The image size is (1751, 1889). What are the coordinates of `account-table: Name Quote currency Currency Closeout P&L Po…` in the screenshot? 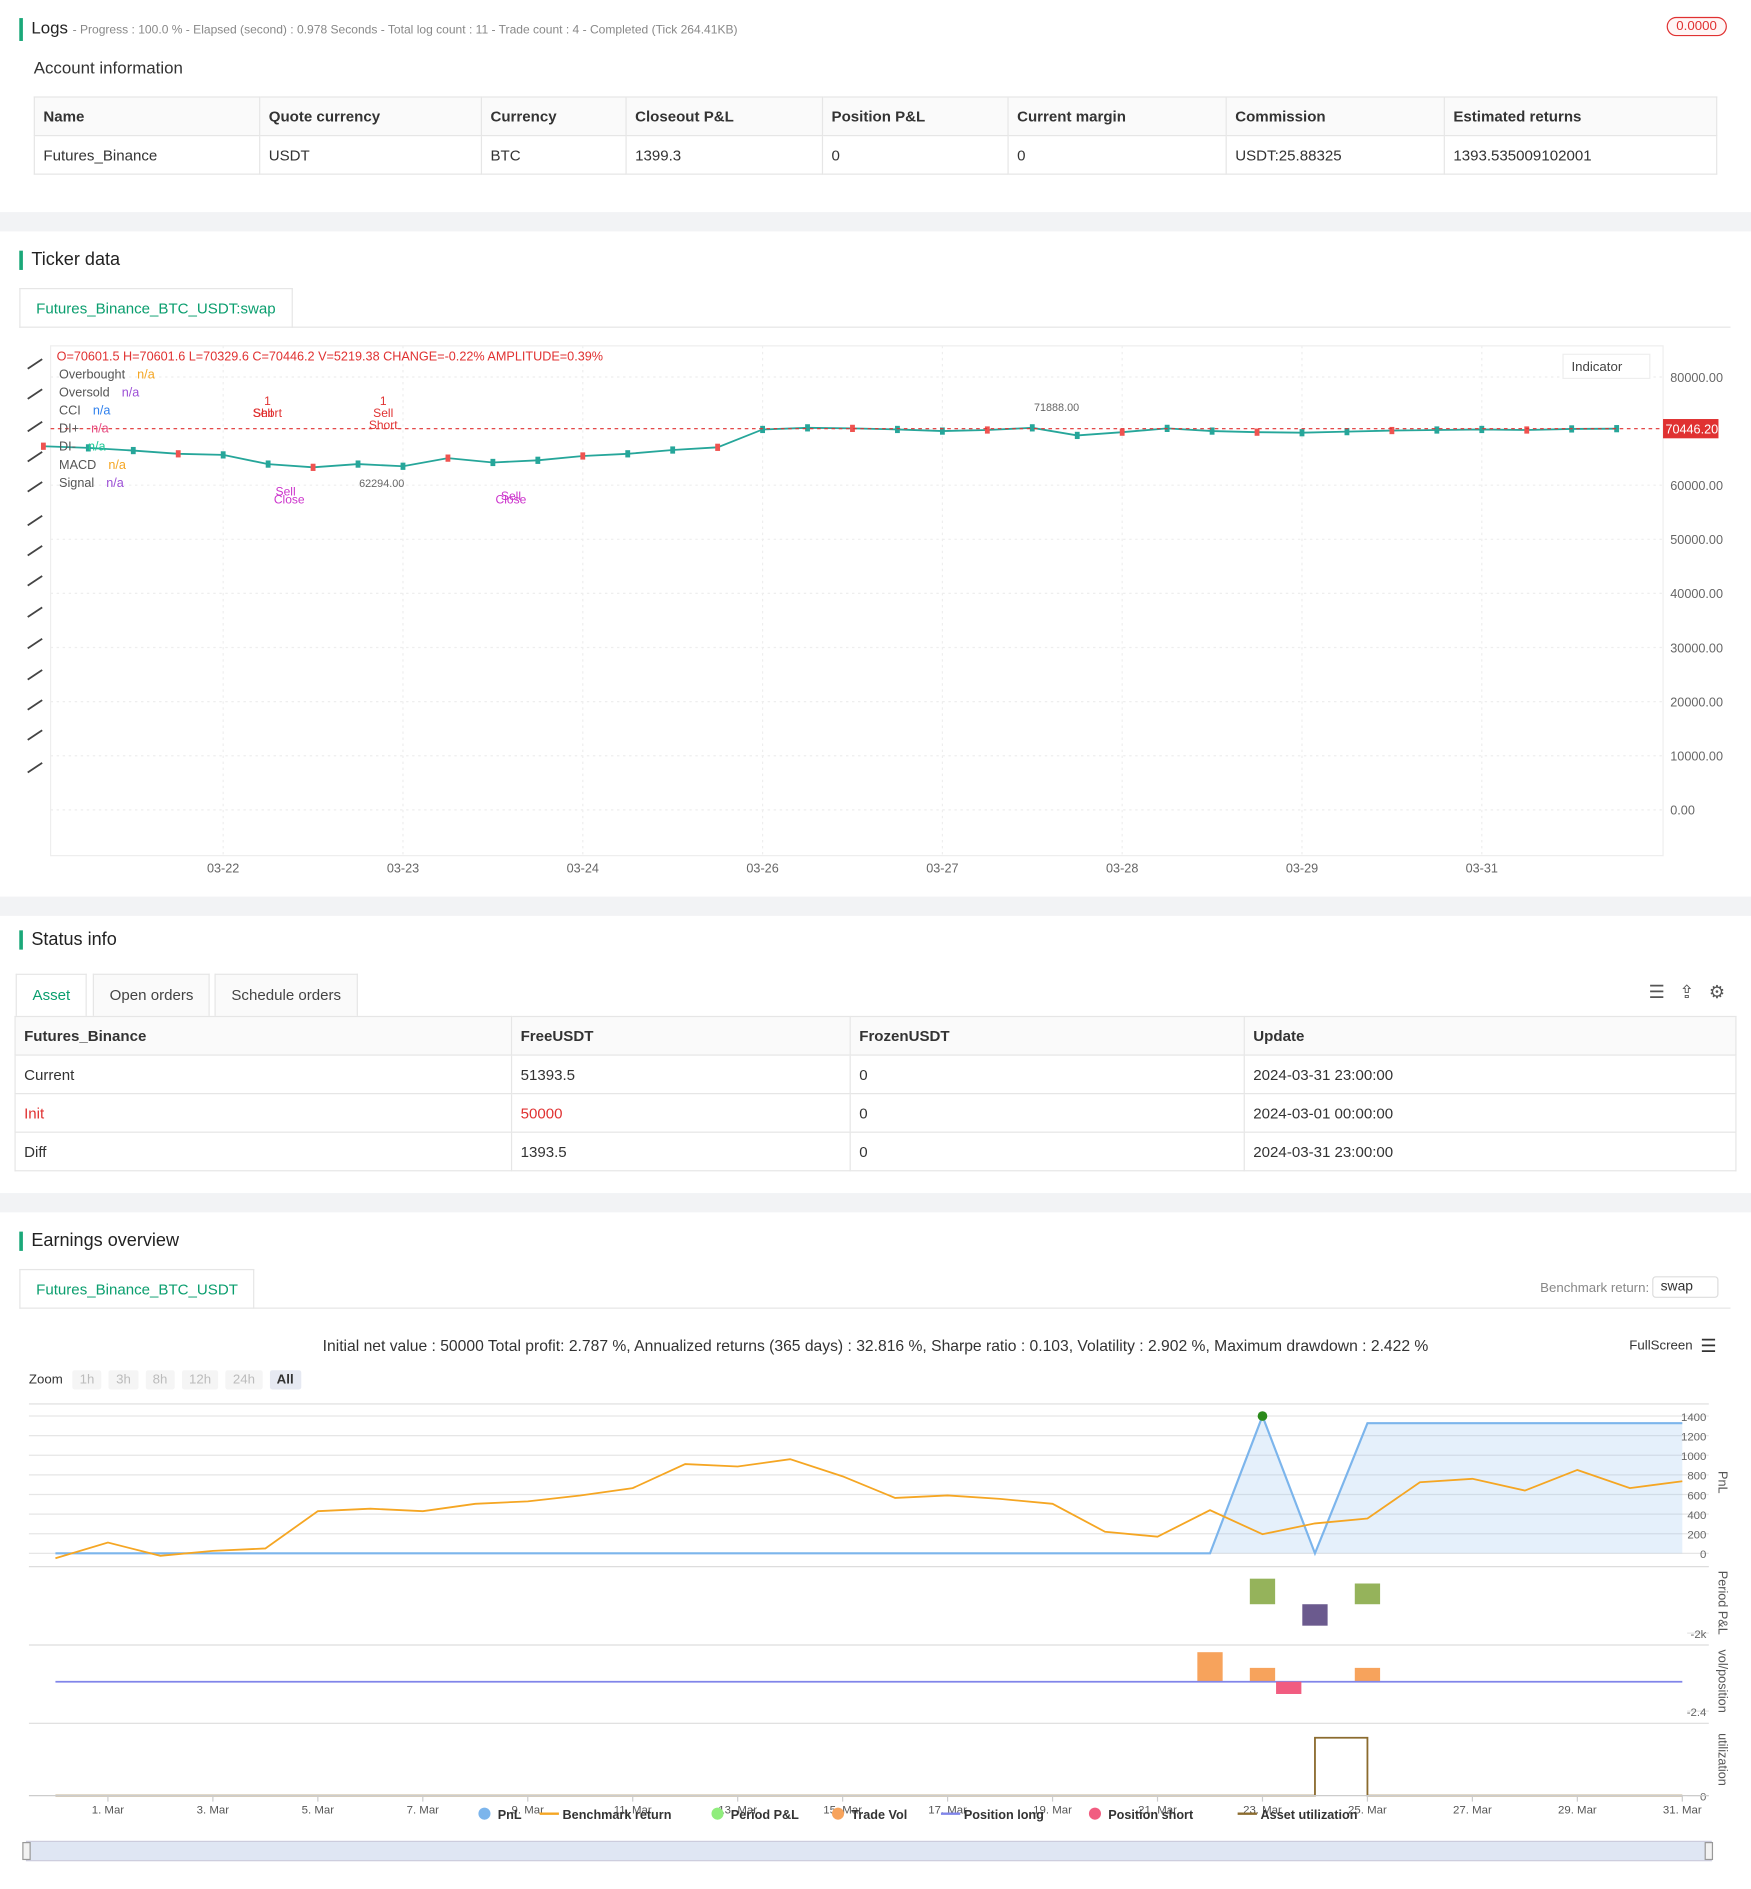 It's located at (875, 135).